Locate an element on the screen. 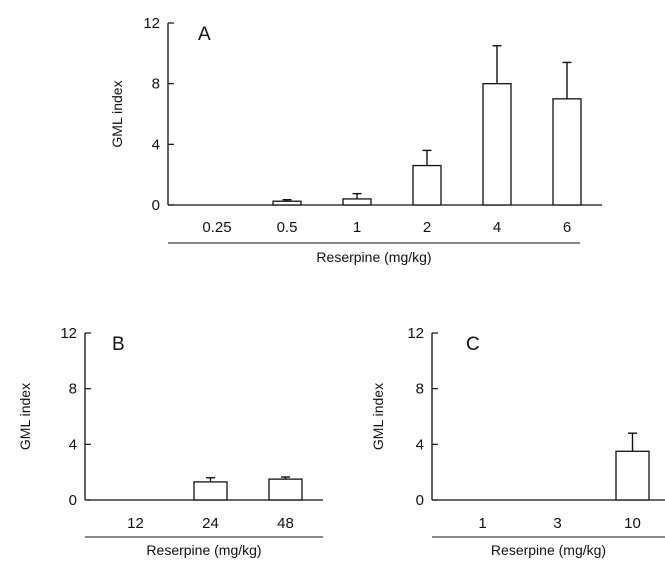 The height and width of the screenshot is (562, 665). x-tick-label: 3 is located at coordinates (557, 523).